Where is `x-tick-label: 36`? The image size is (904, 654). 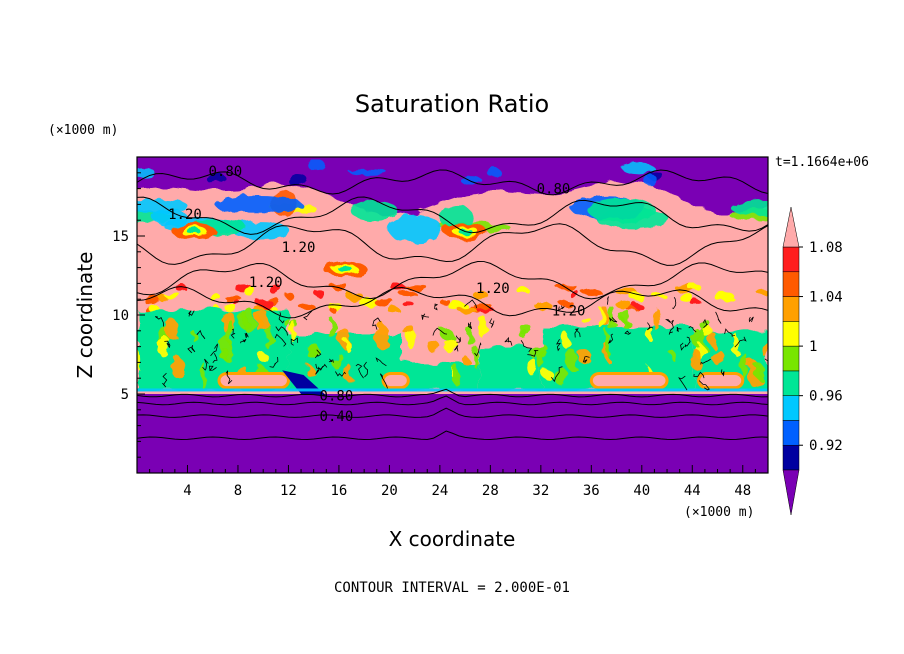
x-tick-label: 36 is located at coordinates (591, 491).